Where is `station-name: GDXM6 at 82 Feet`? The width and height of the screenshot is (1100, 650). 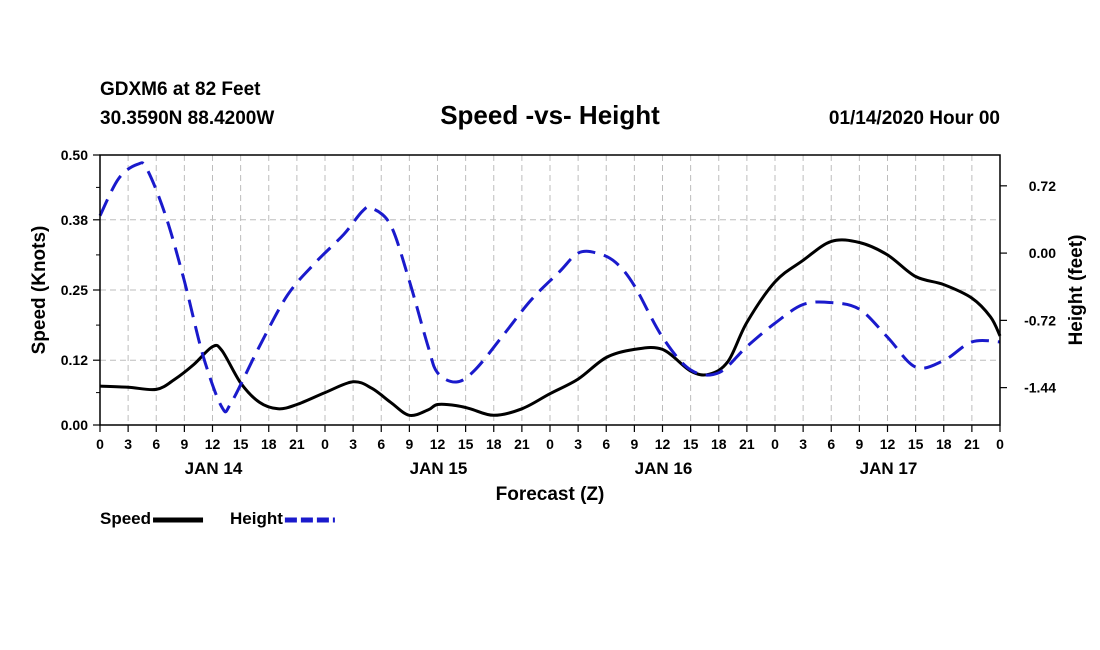 station-name: GDXM6 at 82 Feet is located at coordinates (180, 89).